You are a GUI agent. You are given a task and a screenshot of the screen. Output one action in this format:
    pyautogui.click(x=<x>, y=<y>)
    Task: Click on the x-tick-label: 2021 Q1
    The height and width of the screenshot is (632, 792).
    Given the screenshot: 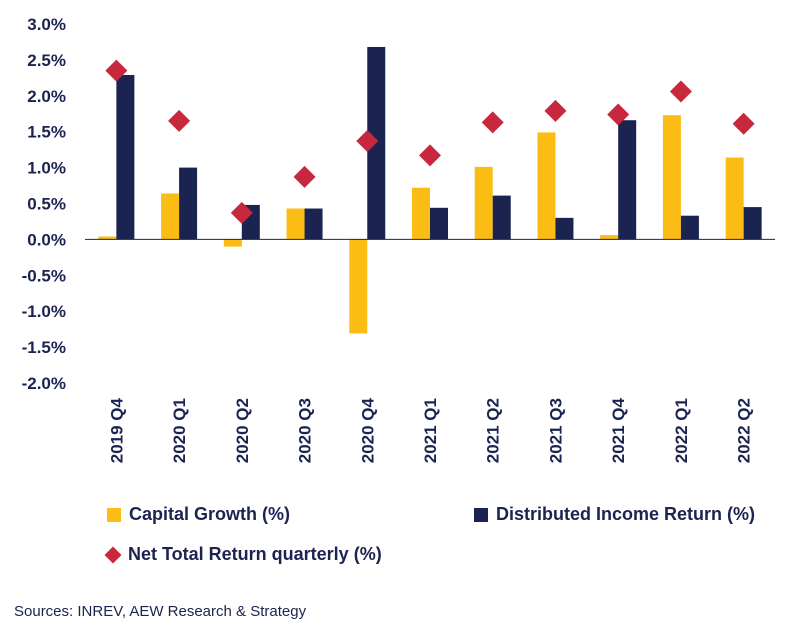 What is the action you would take?
    pyautogui.click(x=430, y=430)
    